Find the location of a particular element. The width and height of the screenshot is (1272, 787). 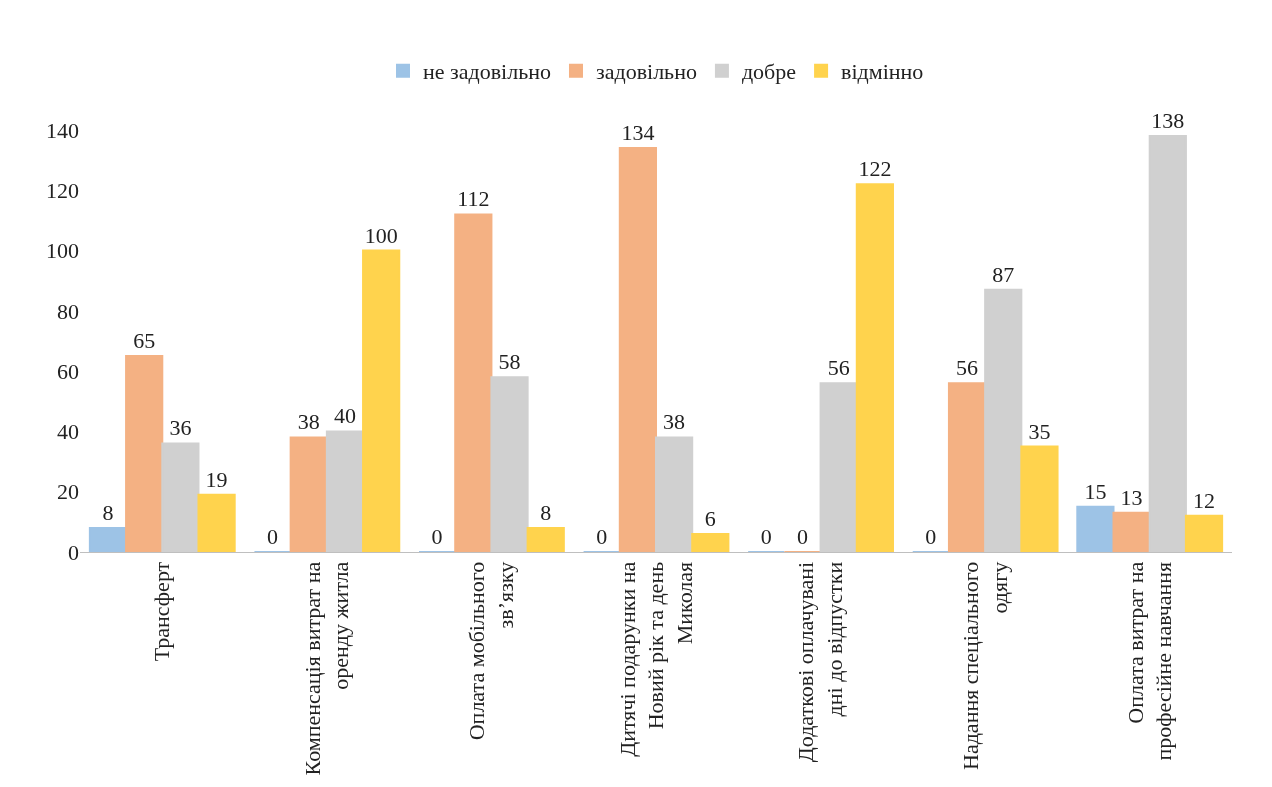

y-tick-label: 120 is located at coordinates (62, 190).